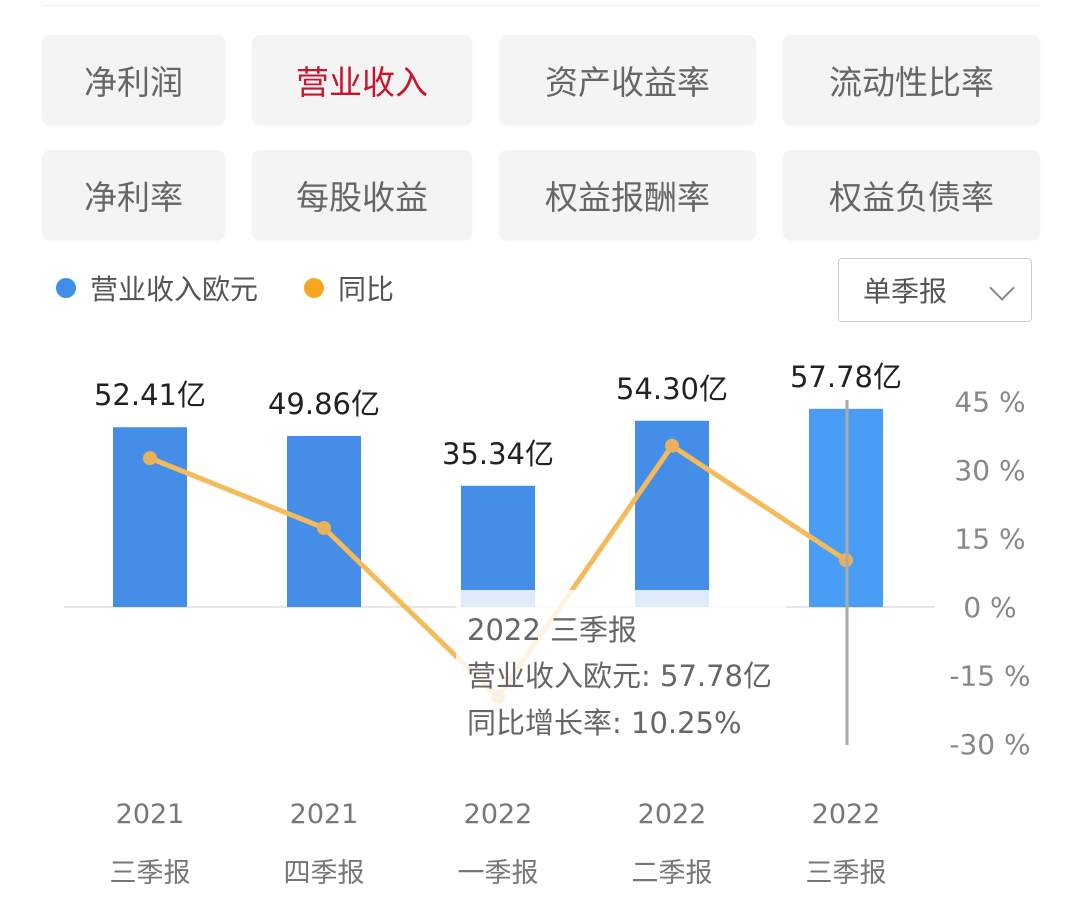 This screenshot has height=912, width=1080. I want to click on right-axis-tick: 0 %, so click(989, 607).